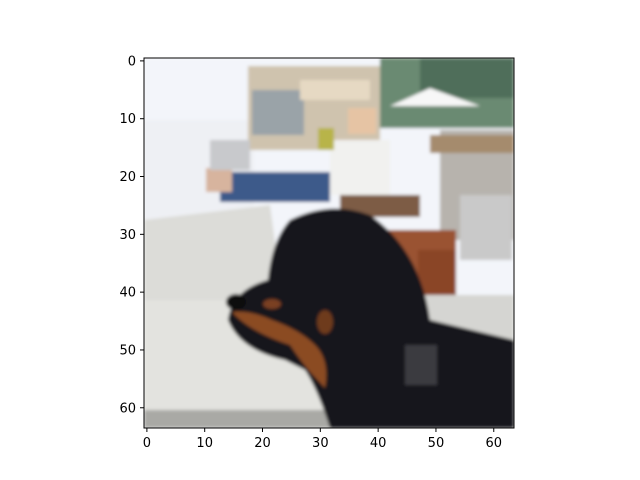 This screenshot has height=480, width=640. What do you see at coordinates (127, 408) in the screenshot?
I see `y-tick-label: 60` at bounding box center [127, 408].